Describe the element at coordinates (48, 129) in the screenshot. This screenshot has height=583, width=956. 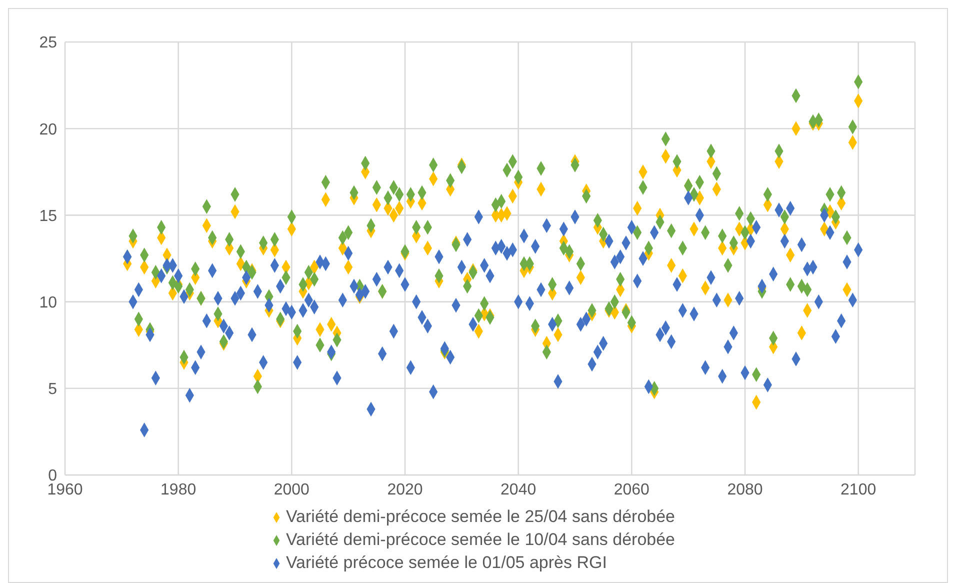
I see `y-tick-label: 20` at that location.